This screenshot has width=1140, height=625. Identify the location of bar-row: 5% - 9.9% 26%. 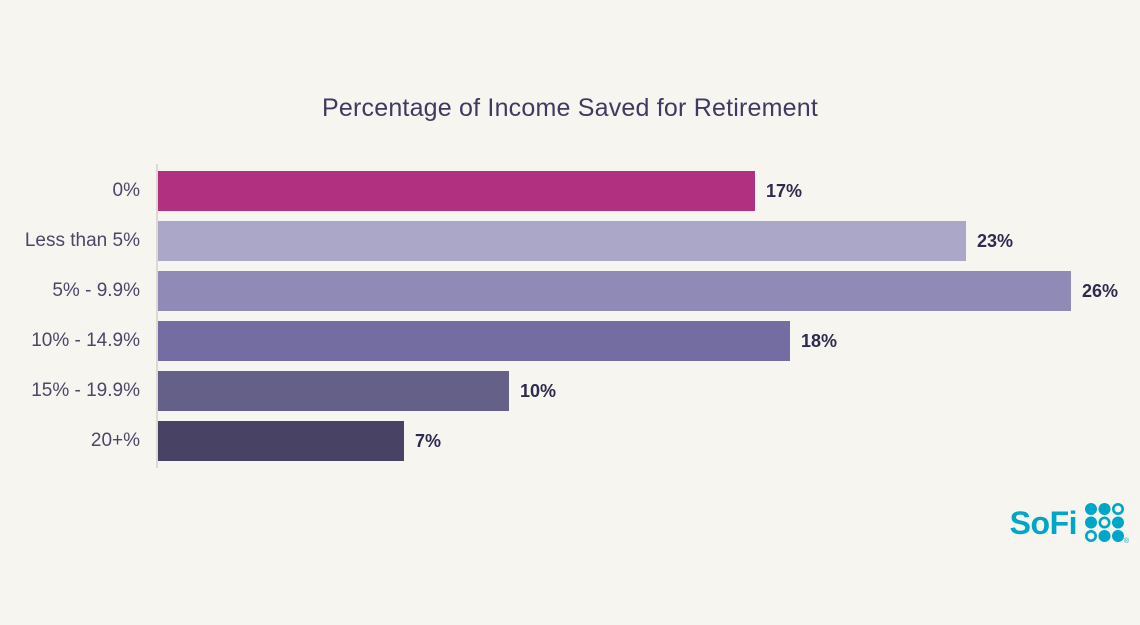
(570, 291).